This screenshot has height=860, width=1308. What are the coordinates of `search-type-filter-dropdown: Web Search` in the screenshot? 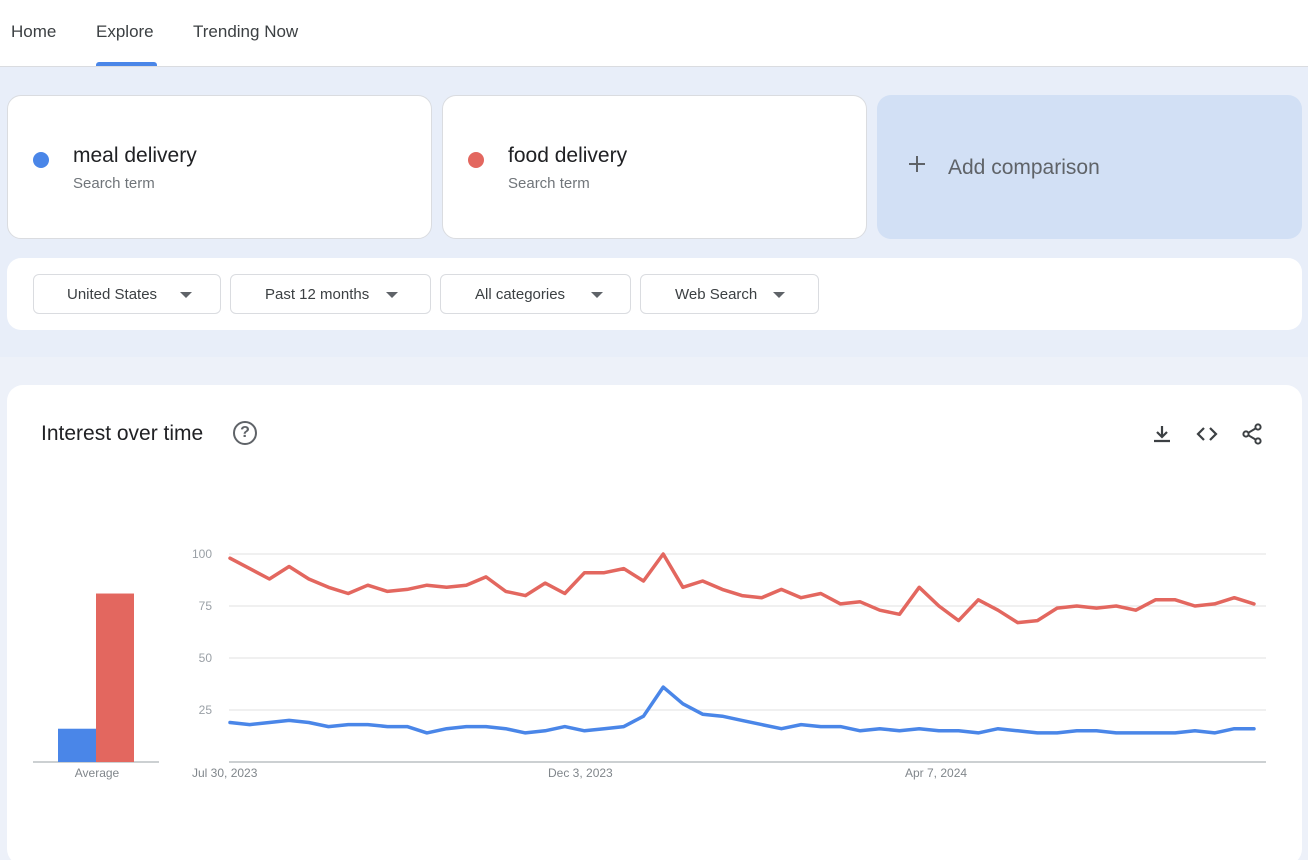 It's located at (729, 294).